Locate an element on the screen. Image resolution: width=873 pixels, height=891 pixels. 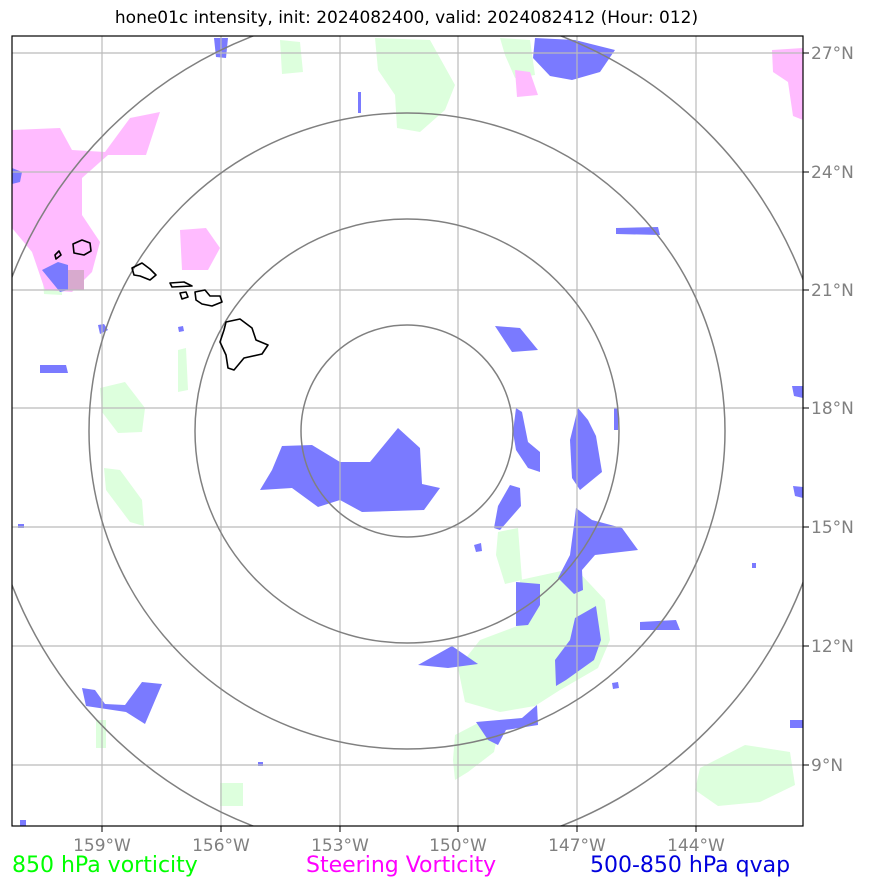
legend-magenta-label: Steering Vorticity is located at coordinates (401, 865).